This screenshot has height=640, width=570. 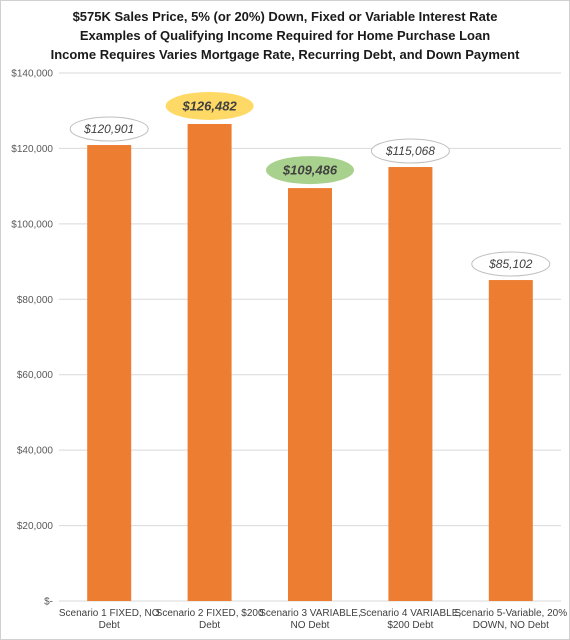 I want to click on data-label: $115,068, so click(x=410, y=151).